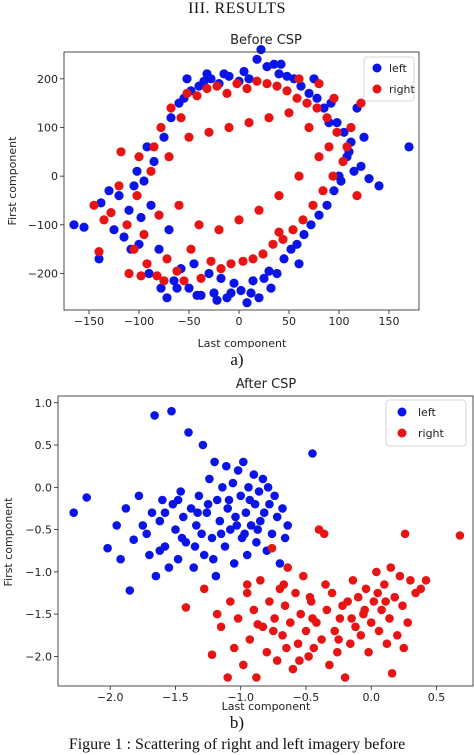  I want to click on x-axis-label: Last component, so click(266, 706).